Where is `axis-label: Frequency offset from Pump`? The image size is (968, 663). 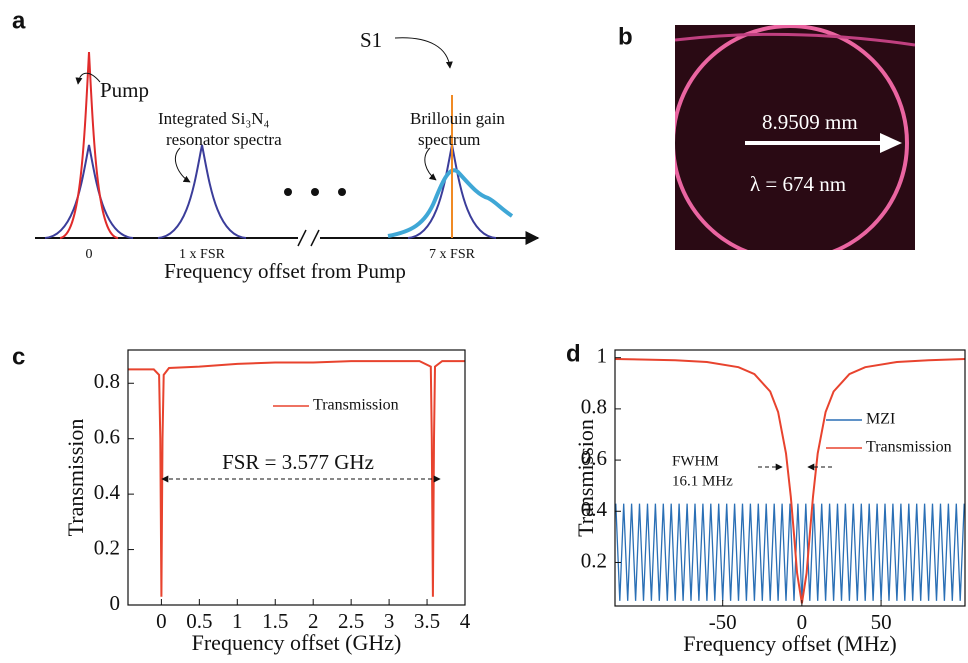
axis-label: Frequency offset from Pump is located at coordinates (285, 271).